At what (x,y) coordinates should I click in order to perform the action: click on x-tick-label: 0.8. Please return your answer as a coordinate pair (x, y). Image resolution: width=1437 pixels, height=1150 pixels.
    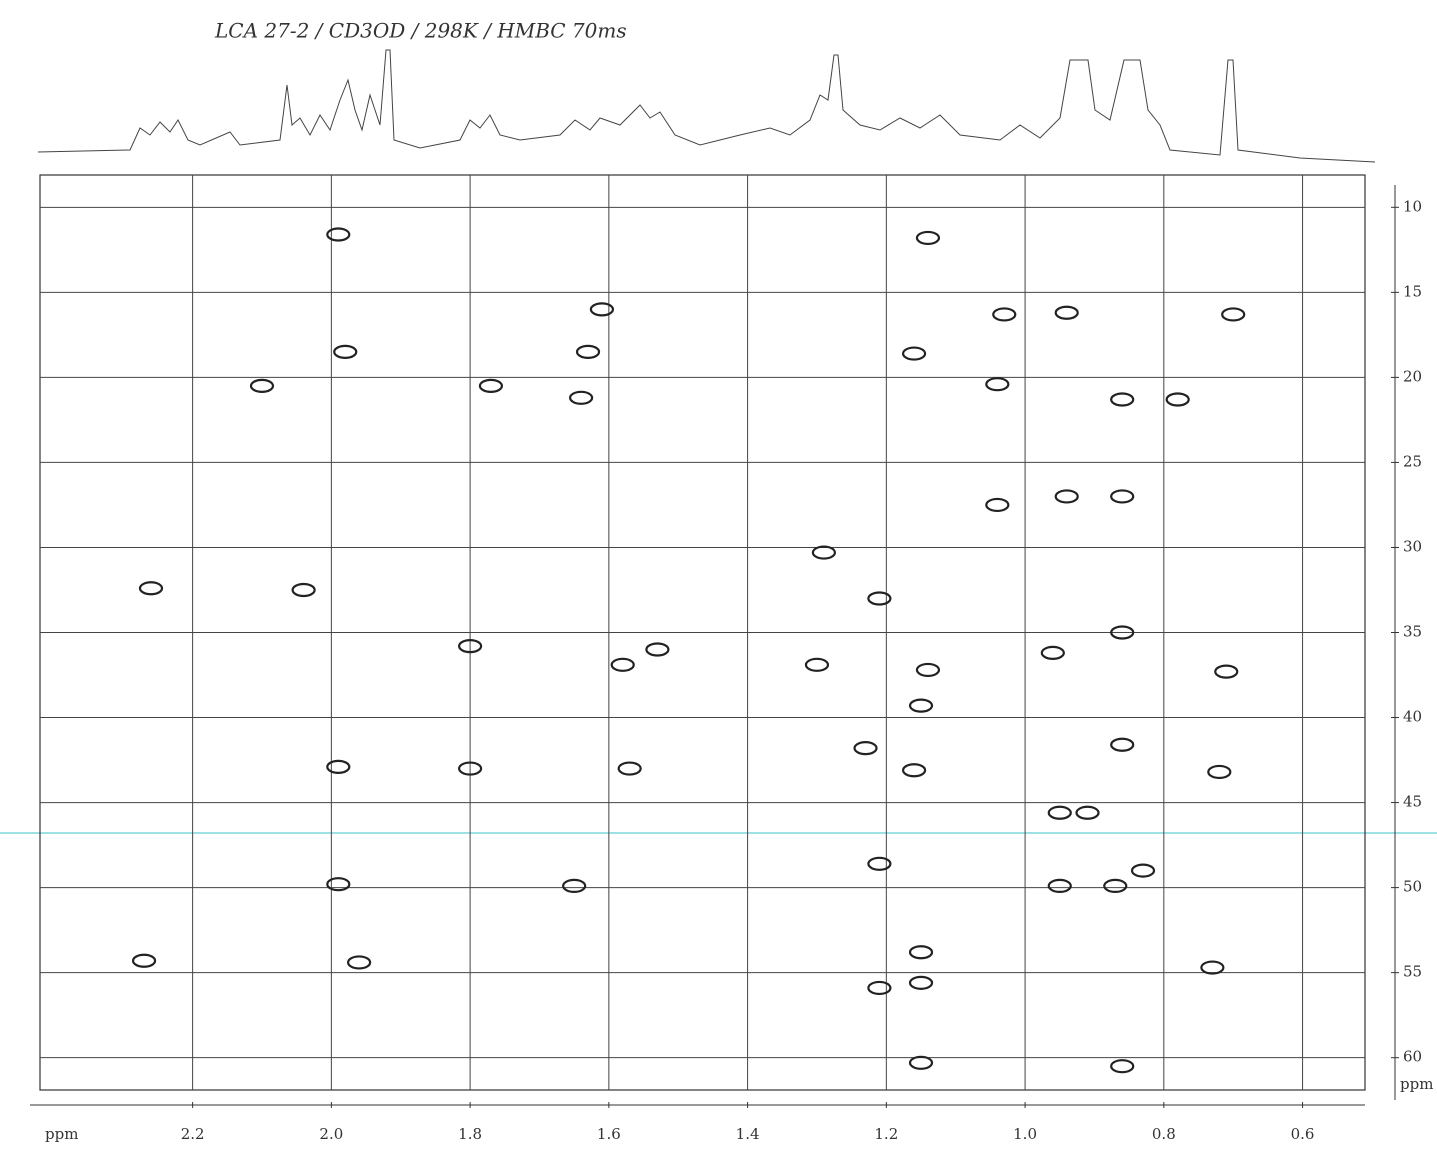
    Looking at the image, I should click on (1164, 1134).